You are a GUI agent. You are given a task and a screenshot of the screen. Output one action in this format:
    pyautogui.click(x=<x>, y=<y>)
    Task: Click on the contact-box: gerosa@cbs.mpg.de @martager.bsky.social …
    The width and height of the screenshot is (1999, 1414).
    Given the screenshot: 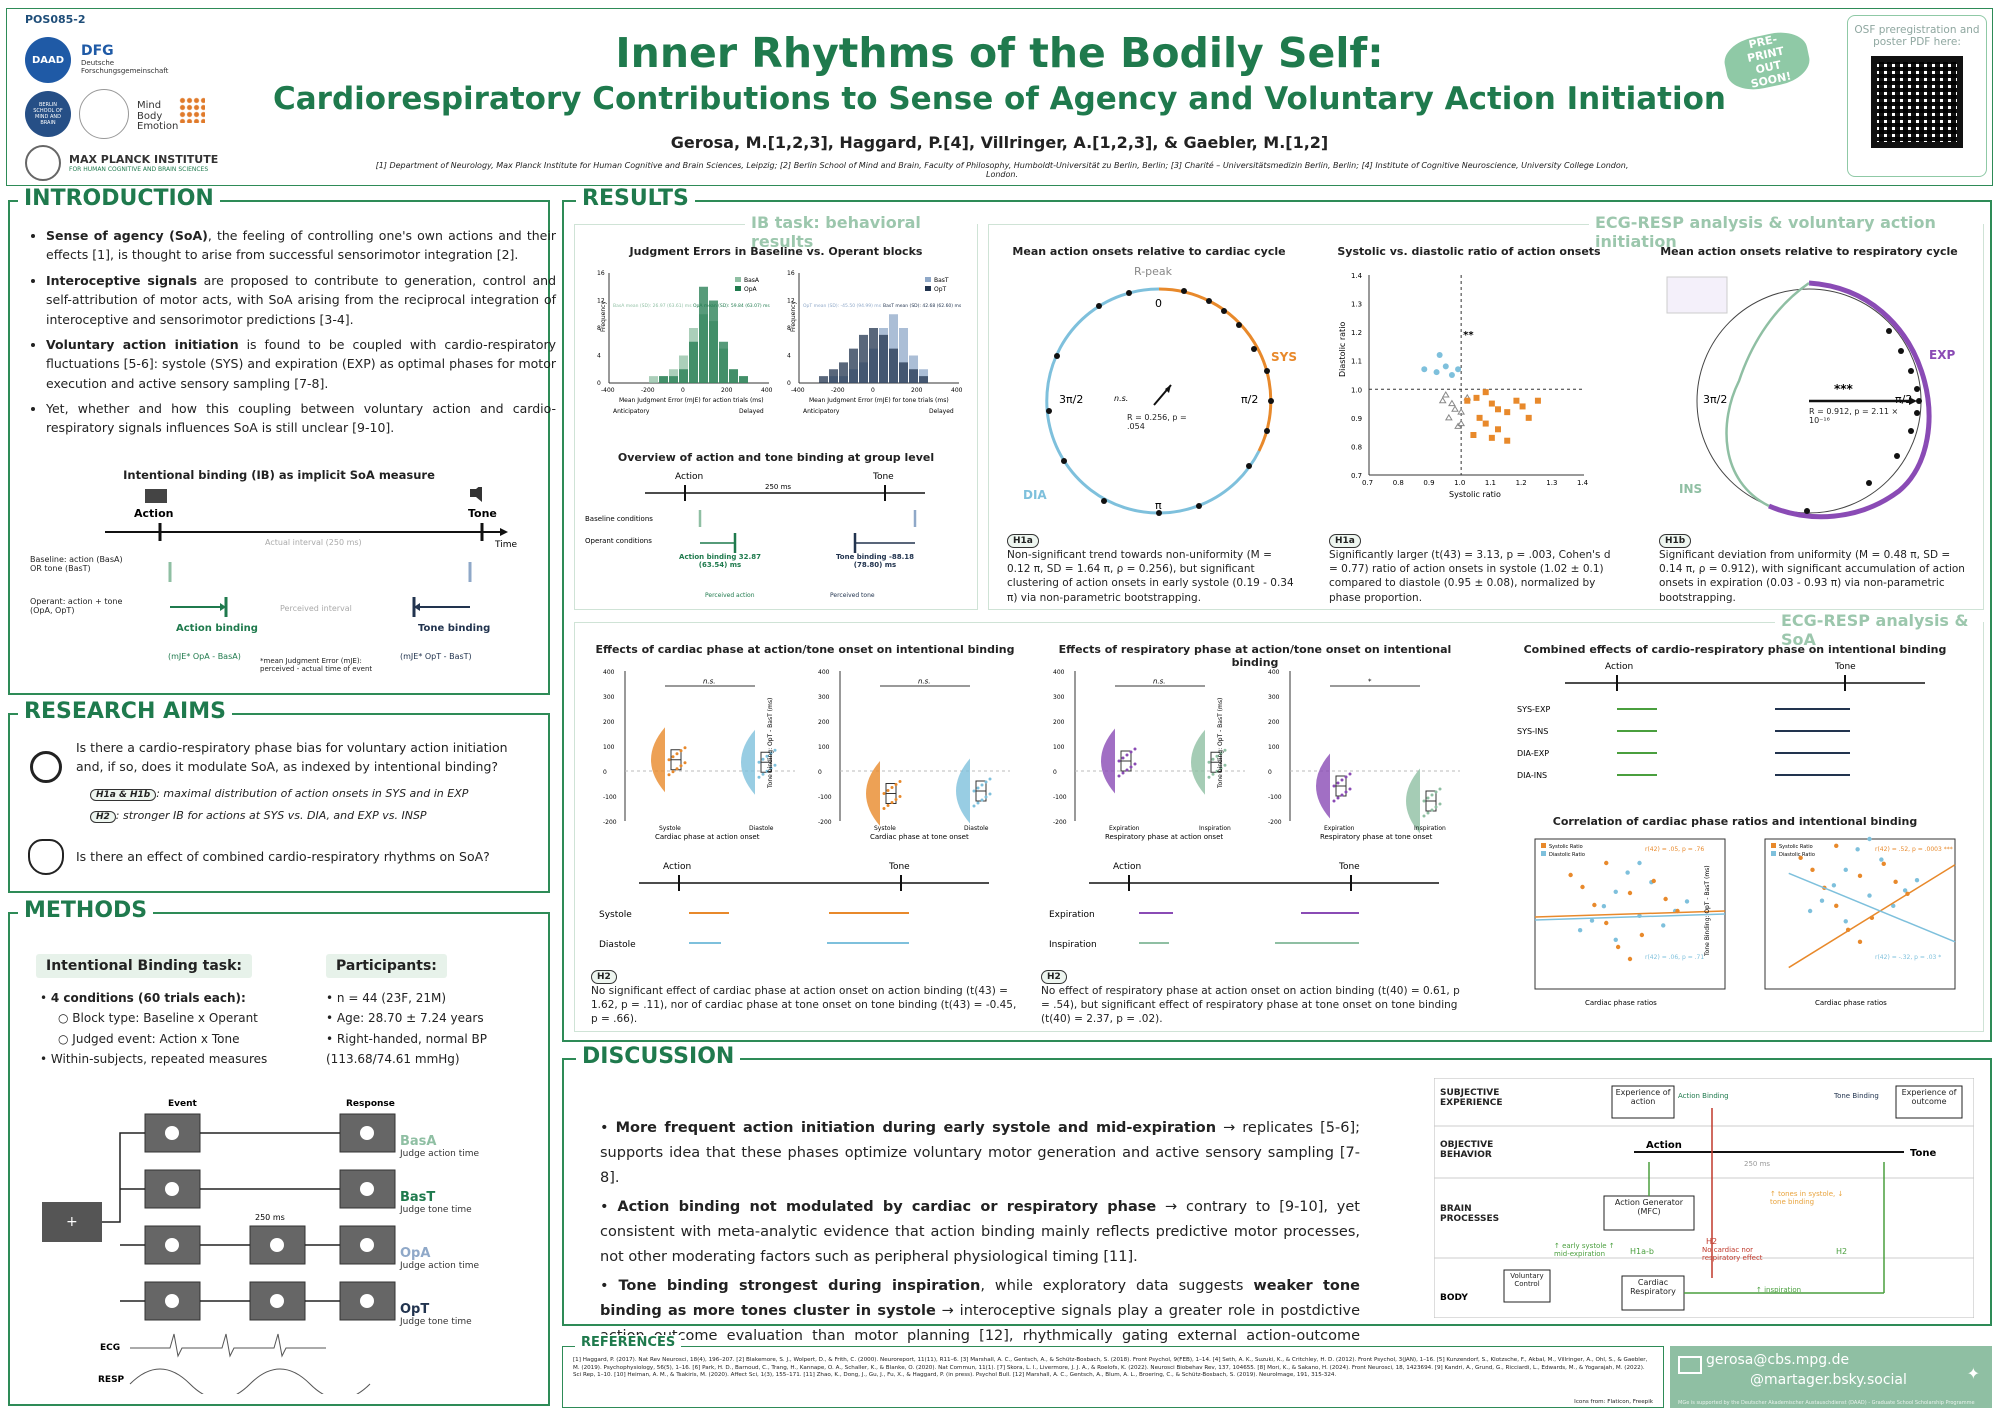 What is the action you would take?
    pyautogui.click(x=1831, y=1377)
    